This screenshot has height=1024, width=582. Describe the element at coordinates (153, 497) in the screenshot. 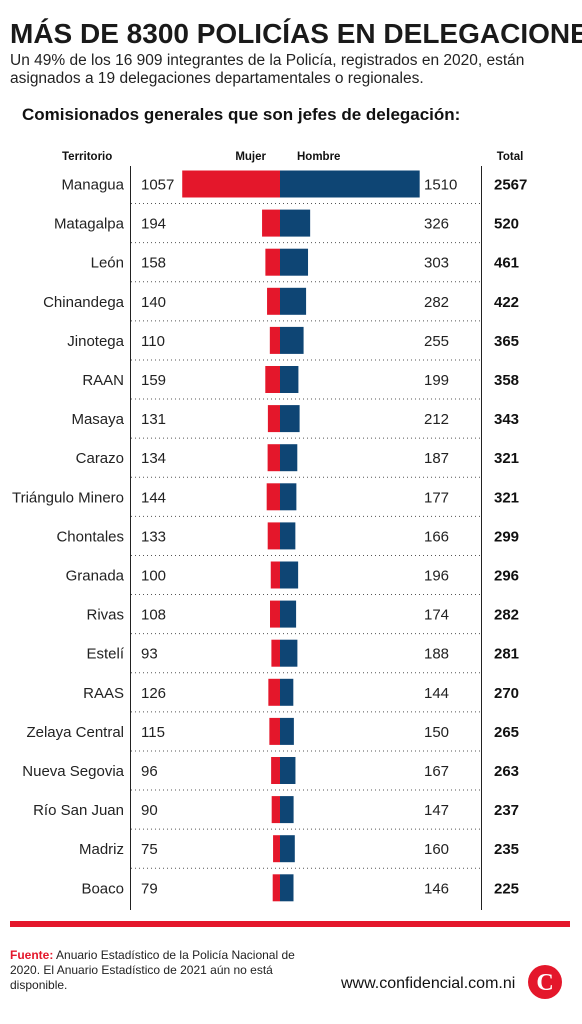

I see `mujer-value-label: 144` at that location.